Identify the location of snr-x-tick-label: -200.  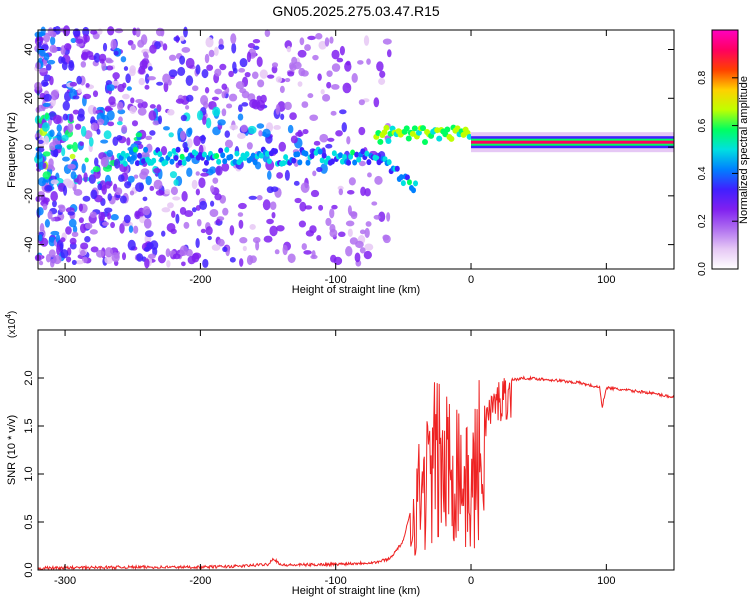
(200, 581).